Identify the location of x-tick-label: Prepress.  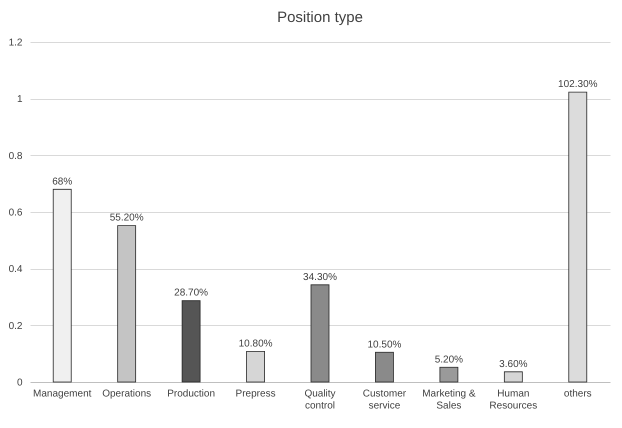
(256, 394).